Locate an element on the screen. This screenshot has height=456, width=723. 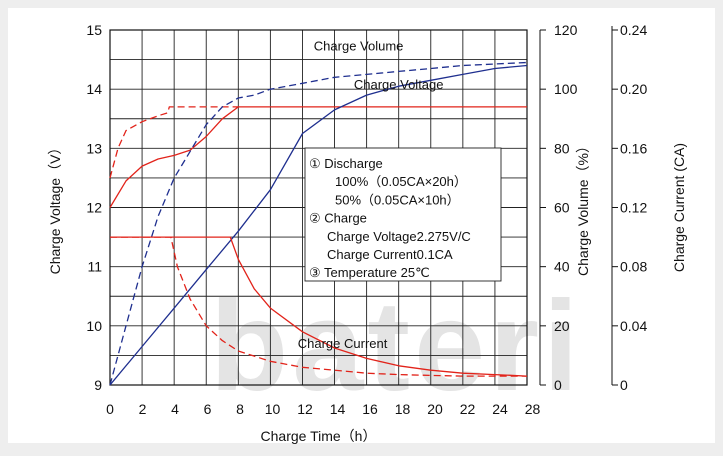
x-tick-label: 24 is located at coordinates (500, 409).